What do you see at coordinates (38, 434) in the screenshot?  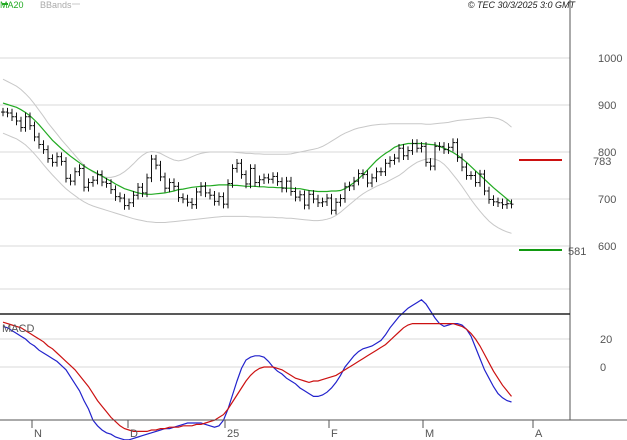 I see `x-tick-label: N` at bounding box center [38, 434].